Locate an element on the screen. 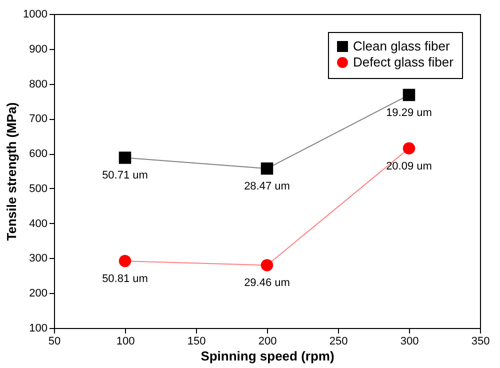 The width and height of the screenshot is (500, 368). y-tick-label: 400 is located at coordinates (38, 224).